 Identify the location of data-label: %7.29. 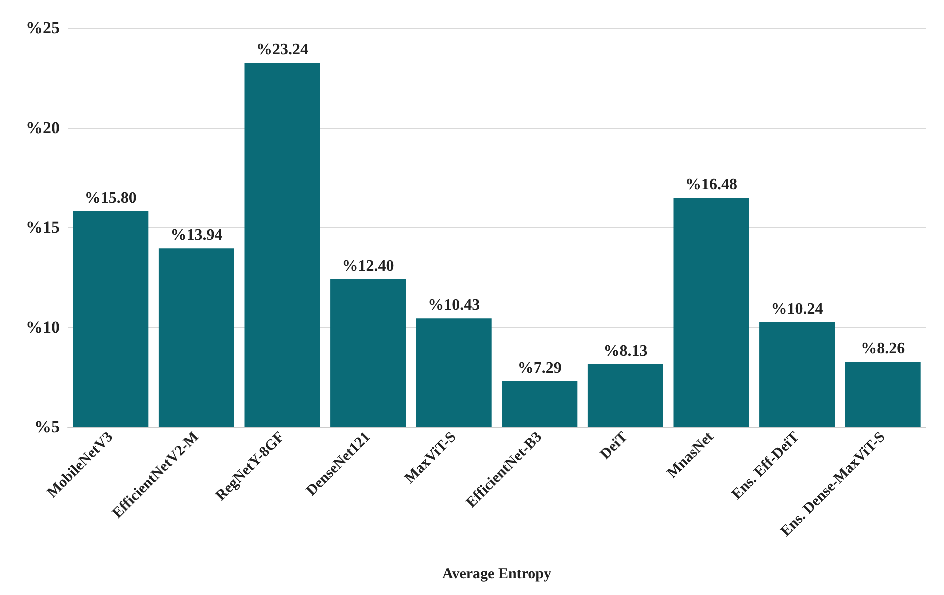
(540, 368).